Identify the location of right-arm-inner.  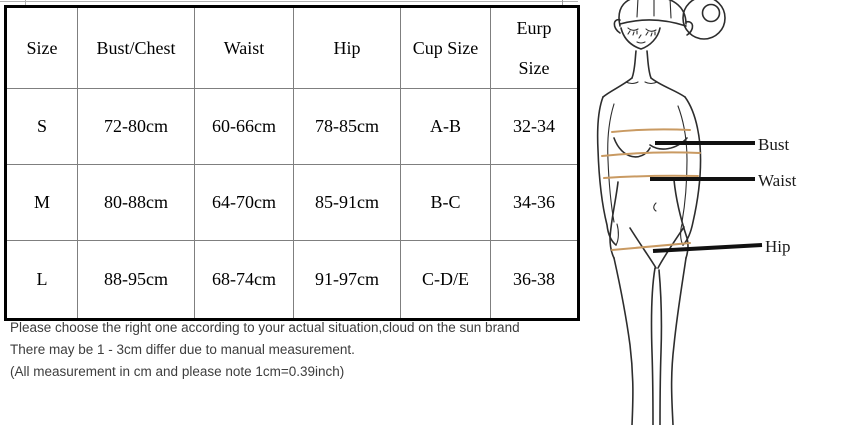
(682, 164).